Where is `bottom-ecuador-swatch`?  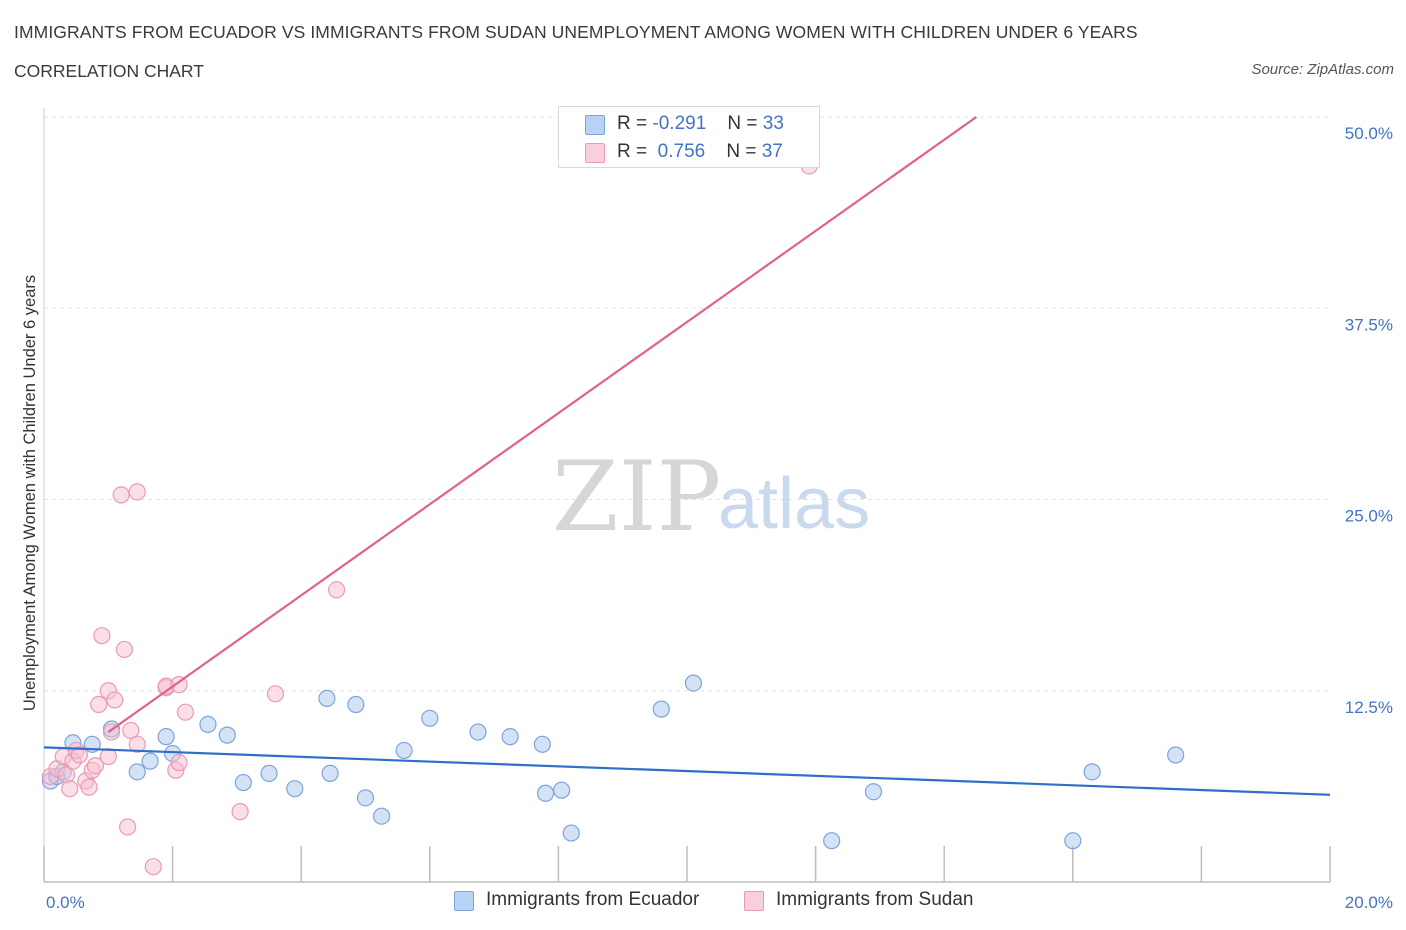 bottom-ecuador-swatch is located at coordinates (464, 901).